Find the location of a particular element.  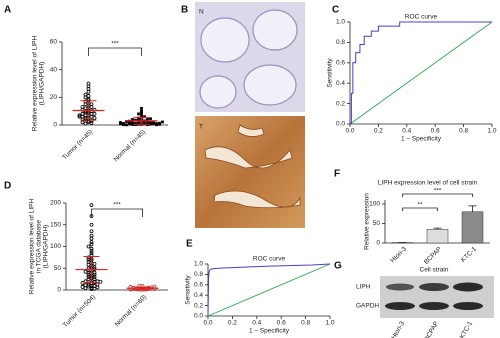

y-tick-label: 100 is located at coordinates (374, 204).